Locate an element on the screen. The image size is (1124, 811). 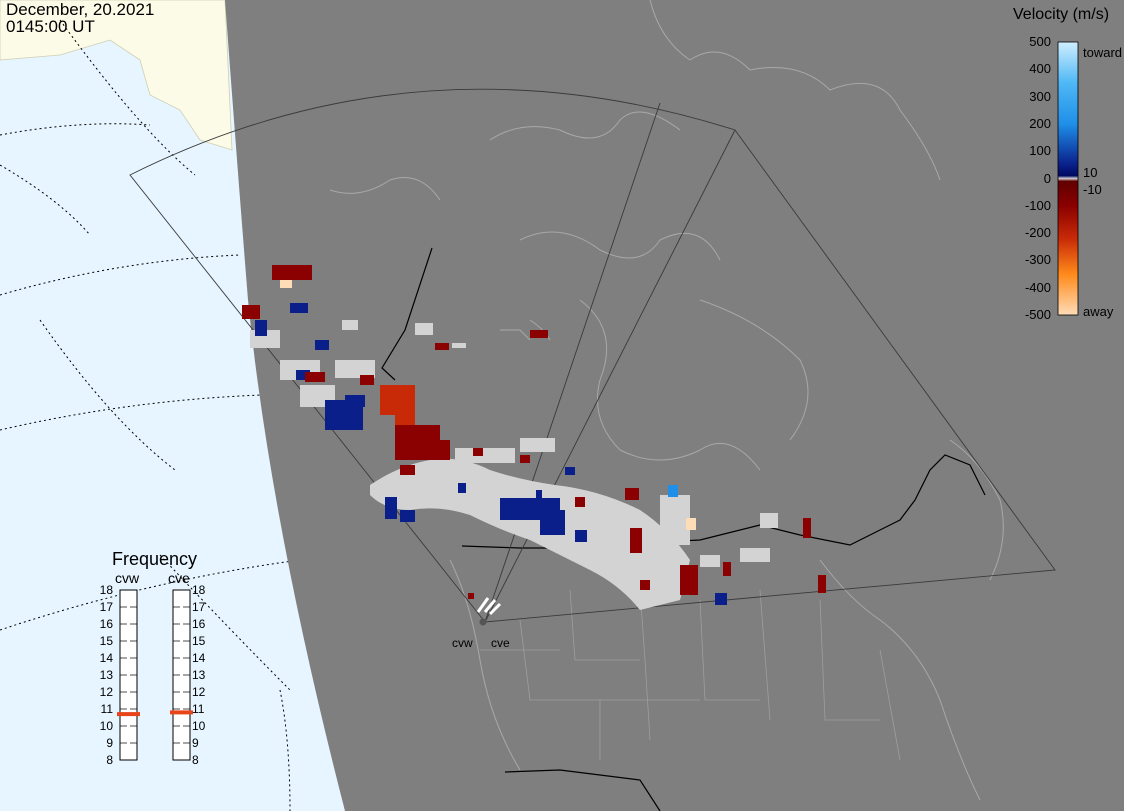
colorbar-tick-label: -500 is located at coordinates (1037, 314).